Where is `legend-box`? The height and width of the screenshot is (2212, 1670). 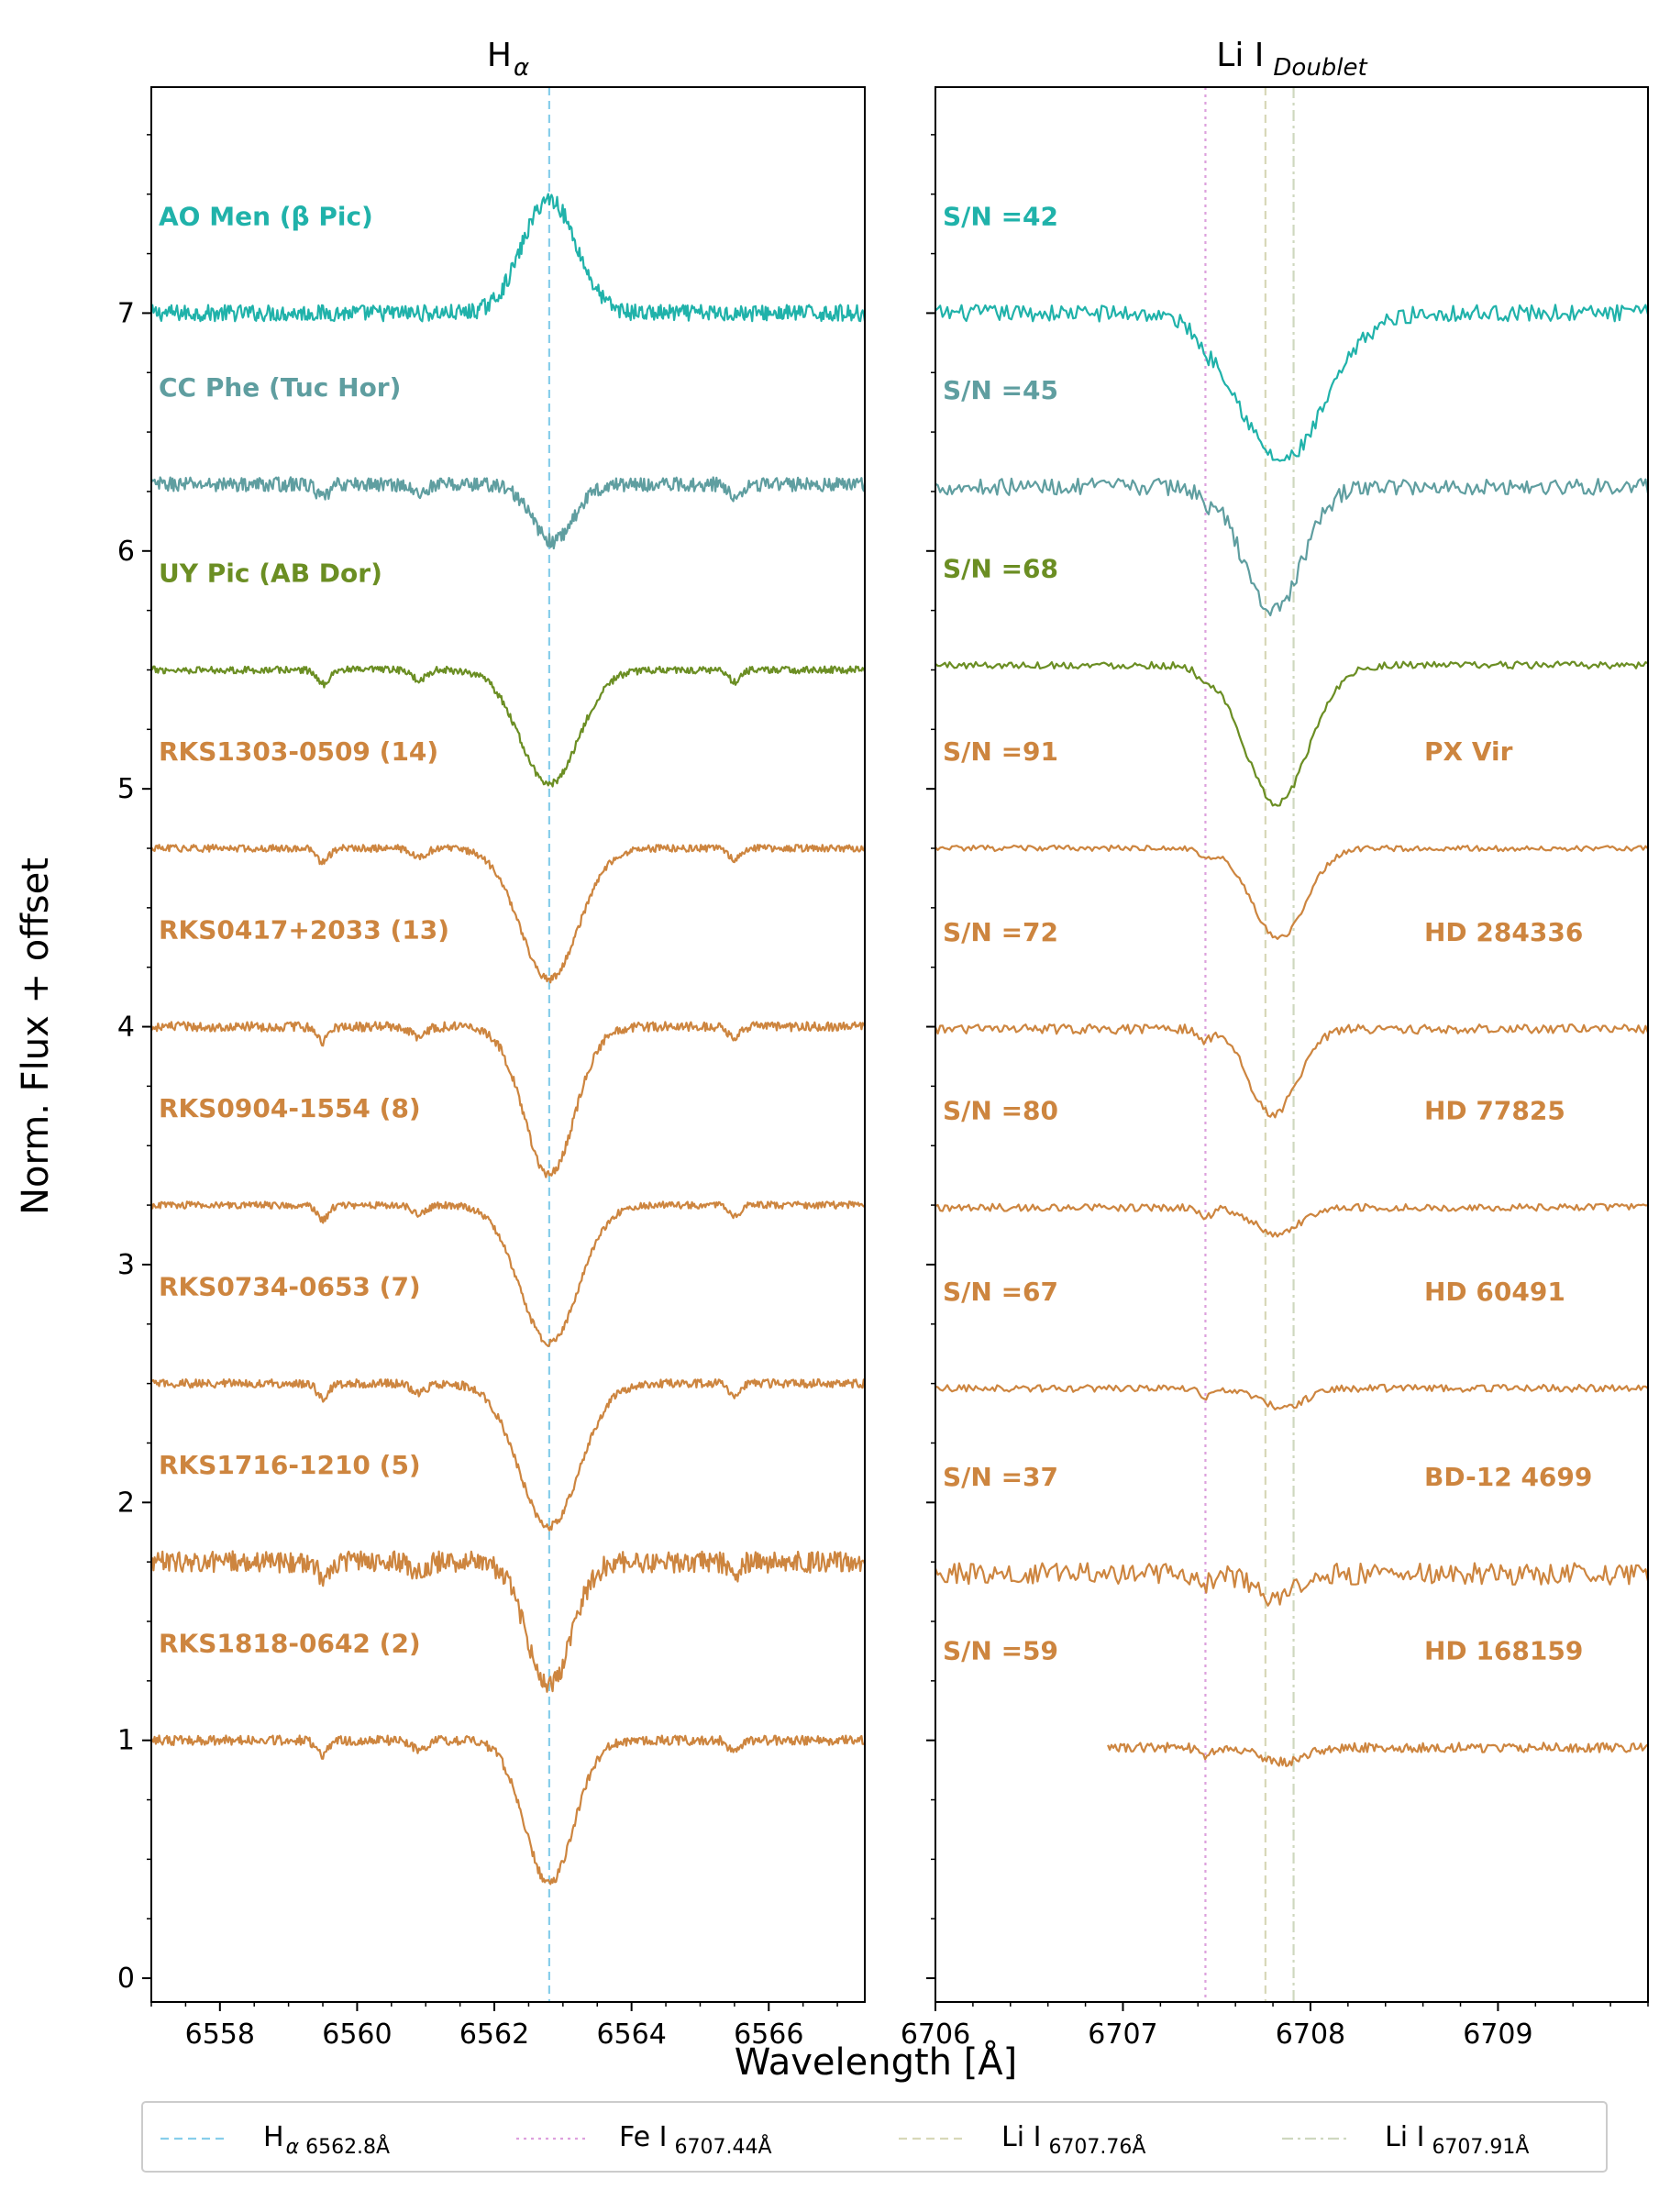 legend-box is located at coordinates (874, 2137).